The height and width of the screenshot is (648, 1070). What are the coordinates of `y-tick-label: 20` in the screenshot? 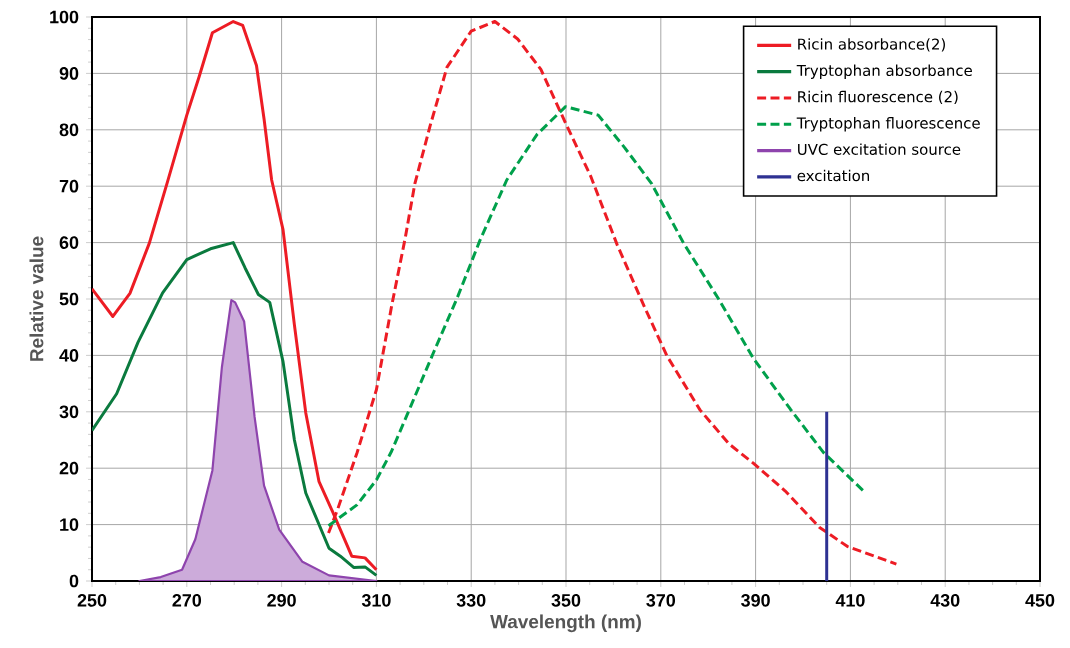 It's located at (69, 468).